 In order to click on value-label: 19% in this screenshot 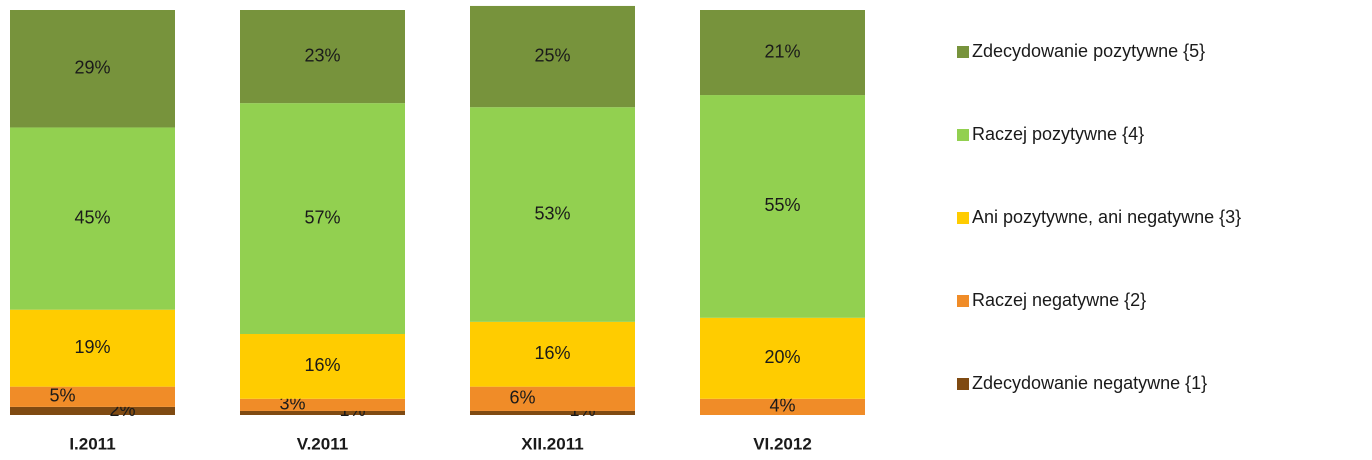, I will do `click(92, 347)`.